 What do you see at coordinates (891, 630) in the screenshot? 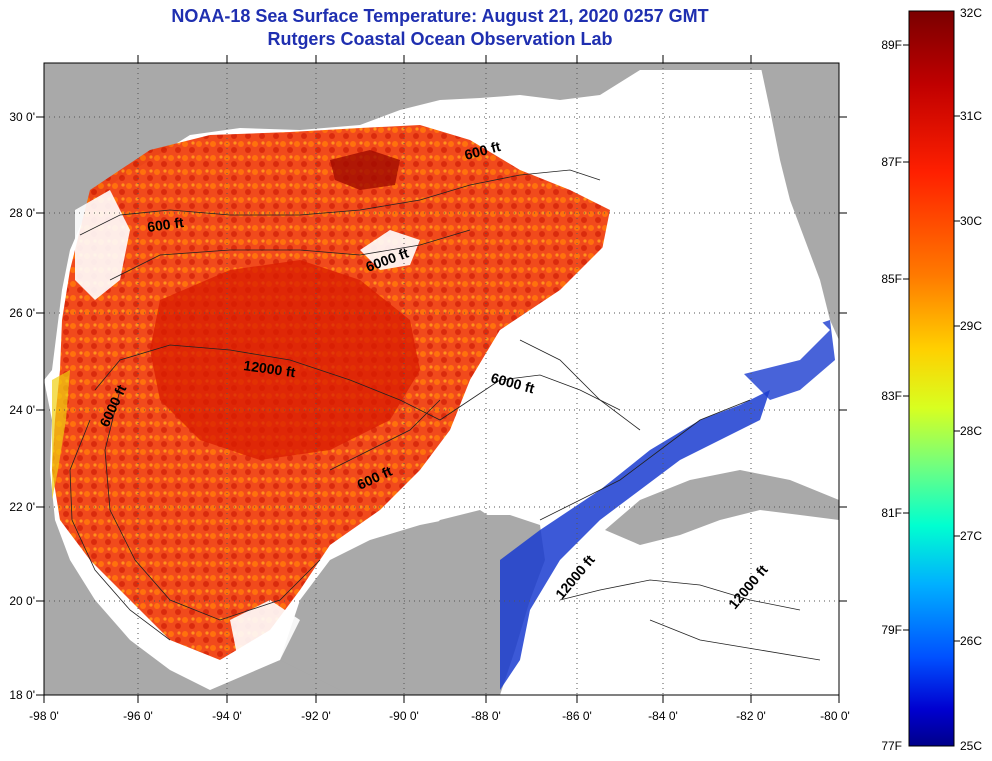
I see `colorbar-fahrenheit-label: 79F` at bounding box center [891, 630].